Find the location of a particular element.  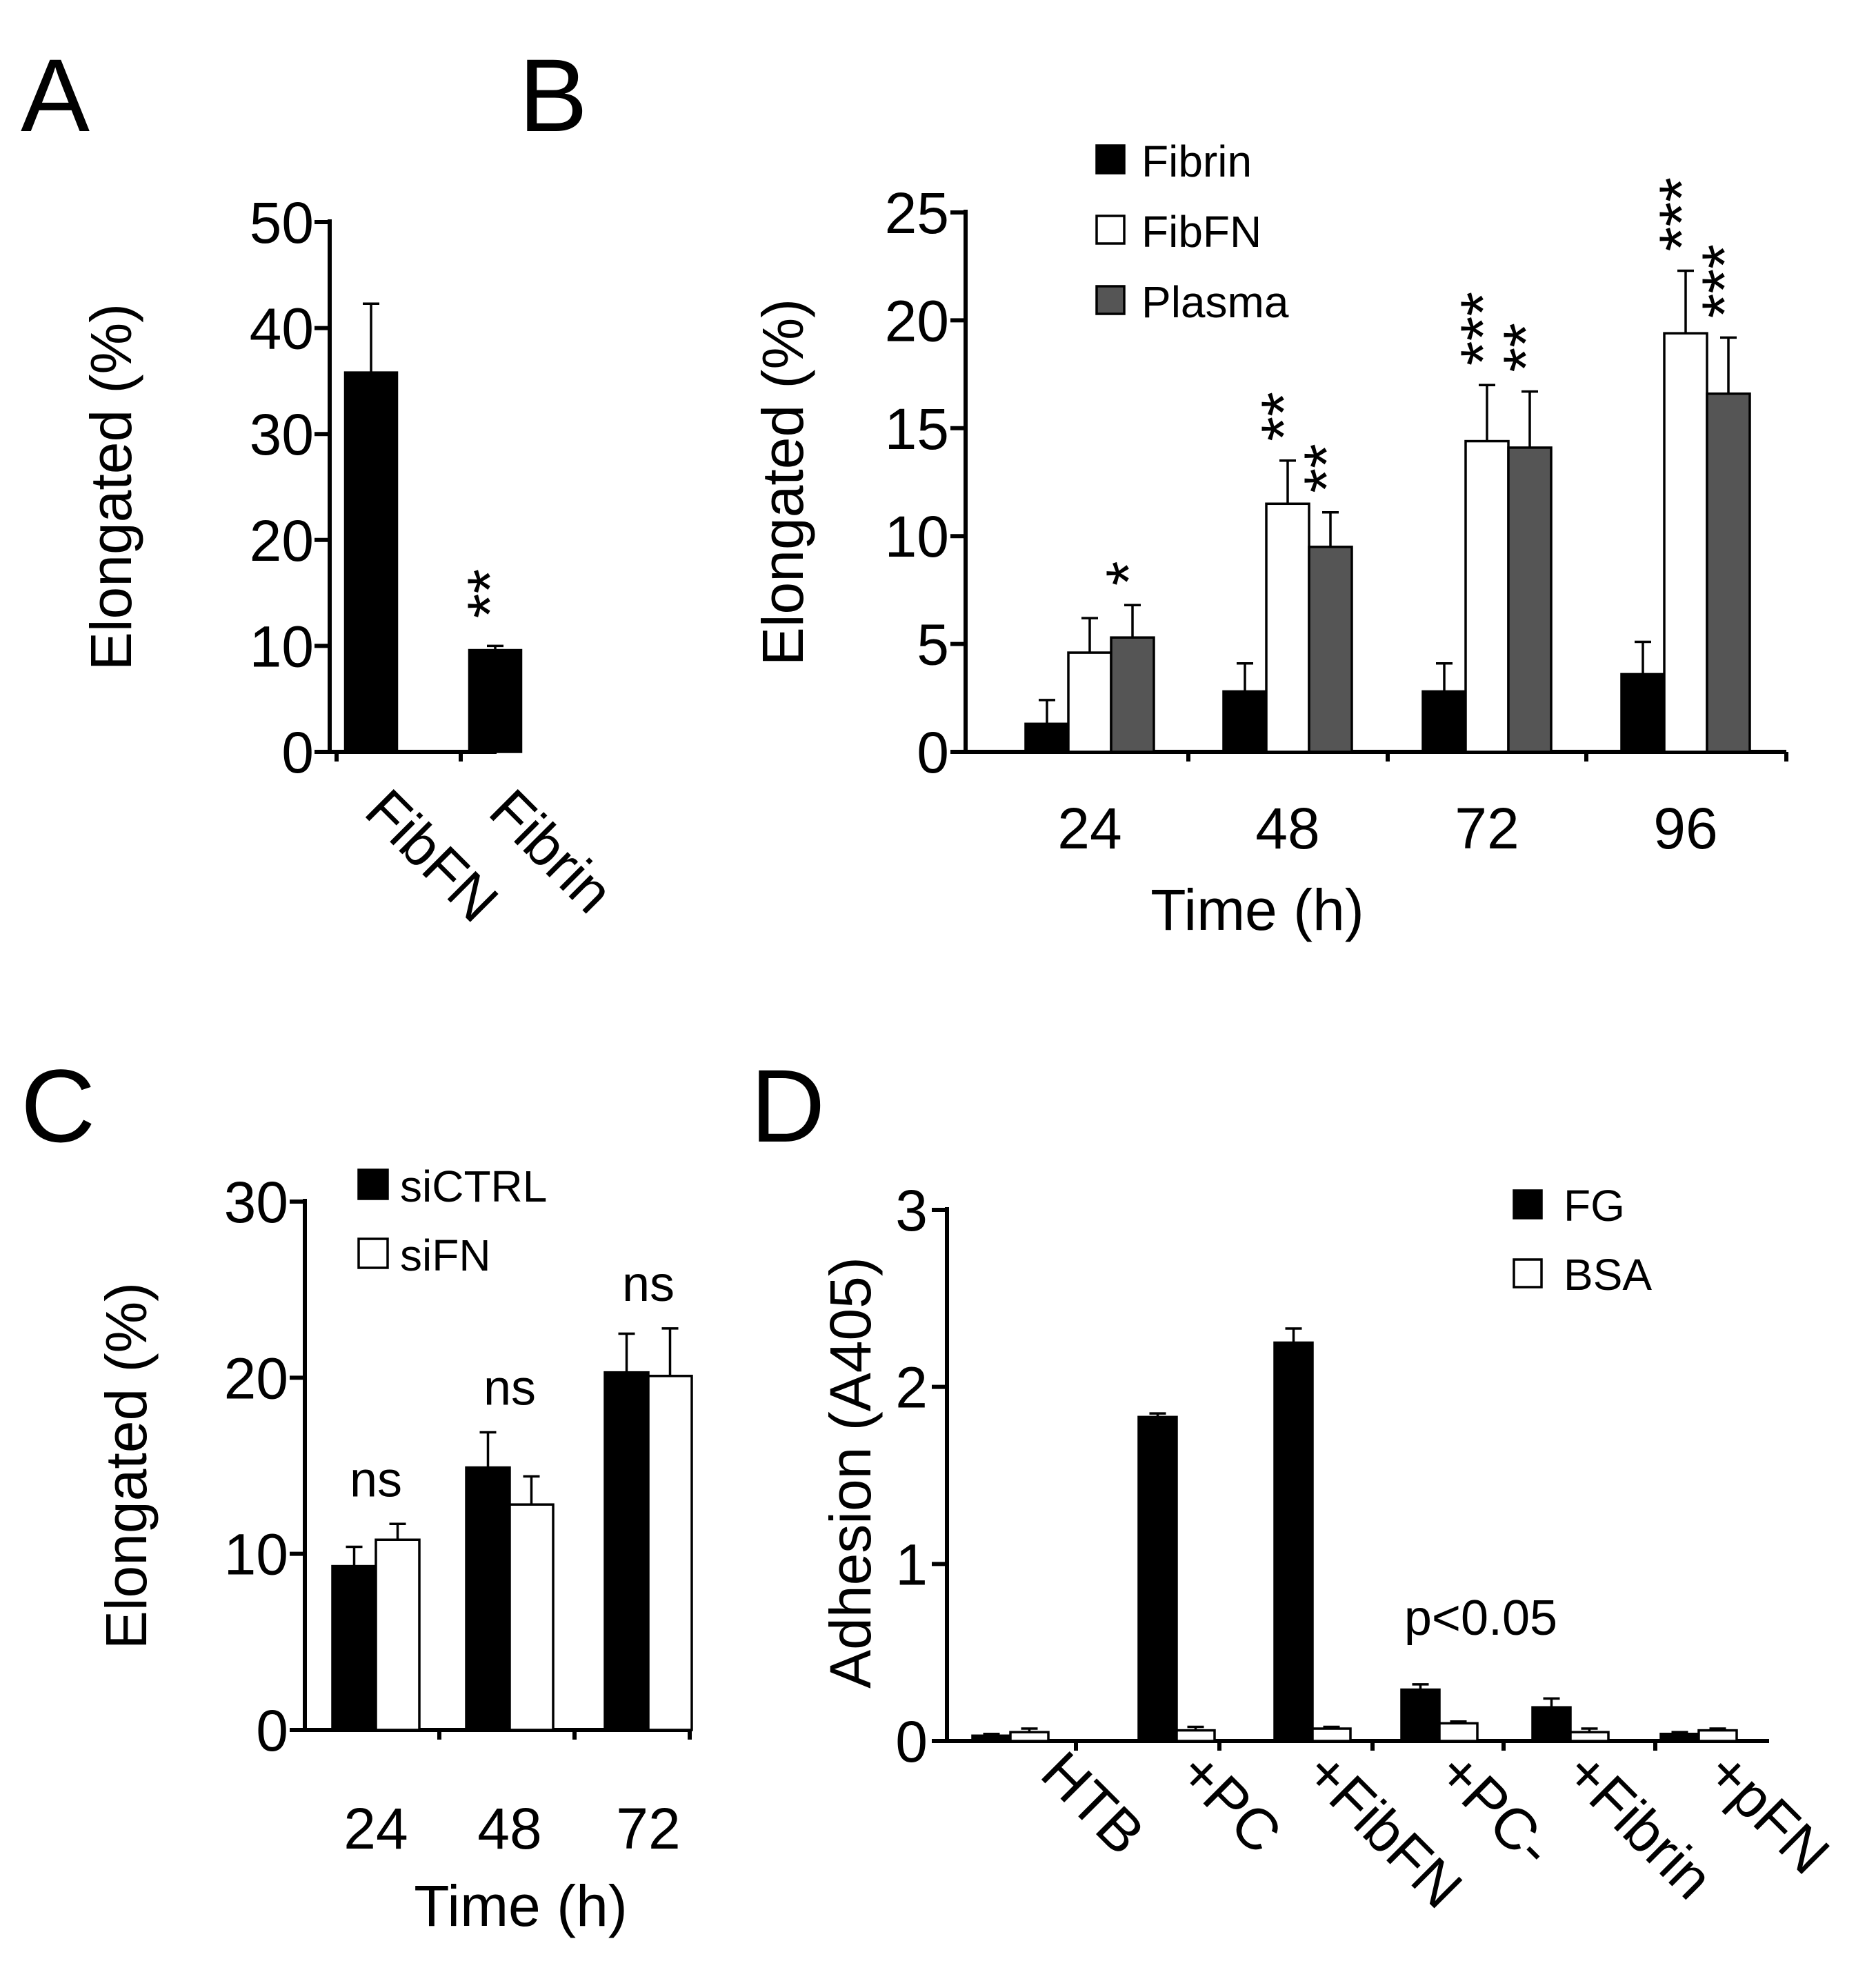

y-tick-label: 1 is located at coordinates (911, 1564).